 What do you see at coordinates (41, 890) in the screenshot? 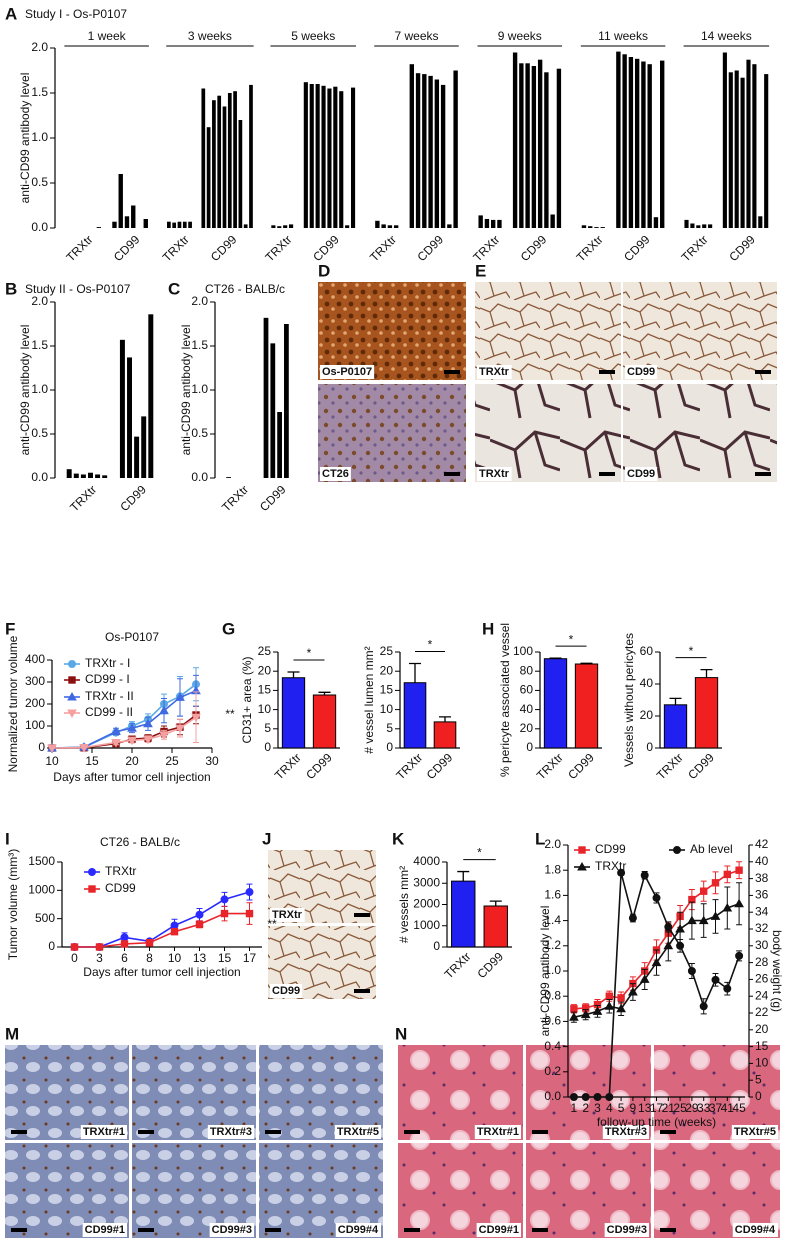
I see `y-tick-label: 1000` at bounding box center [41, 890].